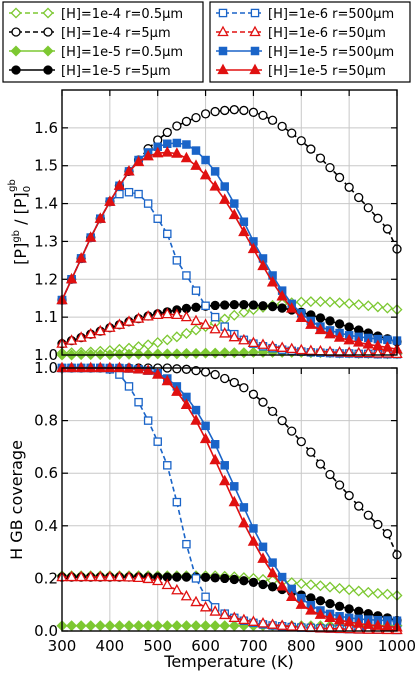  Describe the element at coordinates (46, 317) in the screenshot. I see `top-y-tick-label-1: 1.1` at that location.